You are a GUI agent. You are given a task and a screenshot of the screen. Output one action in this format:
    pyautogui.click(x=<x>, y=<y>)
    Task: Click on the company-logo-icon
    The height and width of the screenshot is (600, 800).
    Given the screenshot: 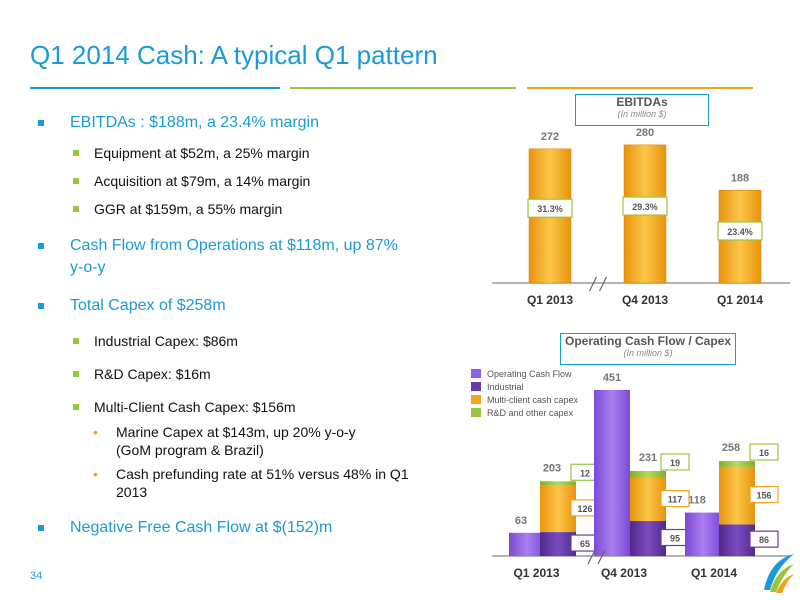 What is the action you would take?
    pyautogui.click(x=779, y=573)
    